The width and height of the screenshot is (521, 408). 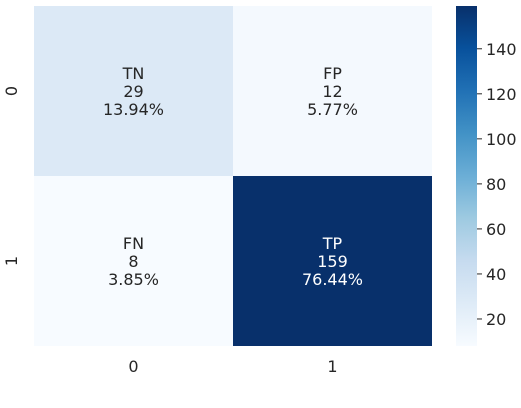 I want to click on cell-count: 29, so click(x=133, y=91).